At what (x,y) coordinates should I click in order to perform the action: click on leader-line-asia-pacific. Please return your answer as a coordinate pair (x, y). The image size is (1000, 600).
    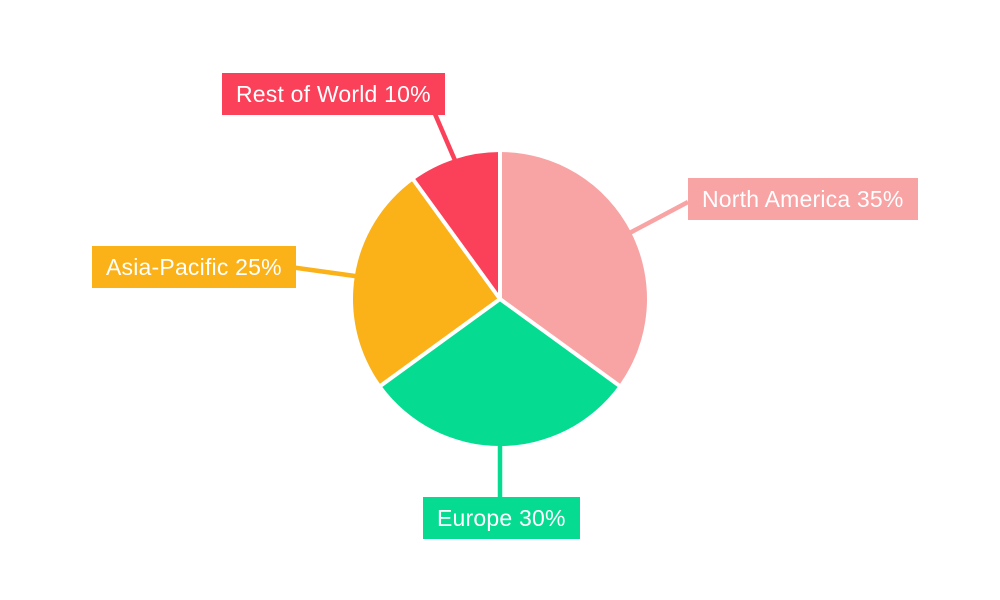
    Looking at the image, I should click on (323, 271).